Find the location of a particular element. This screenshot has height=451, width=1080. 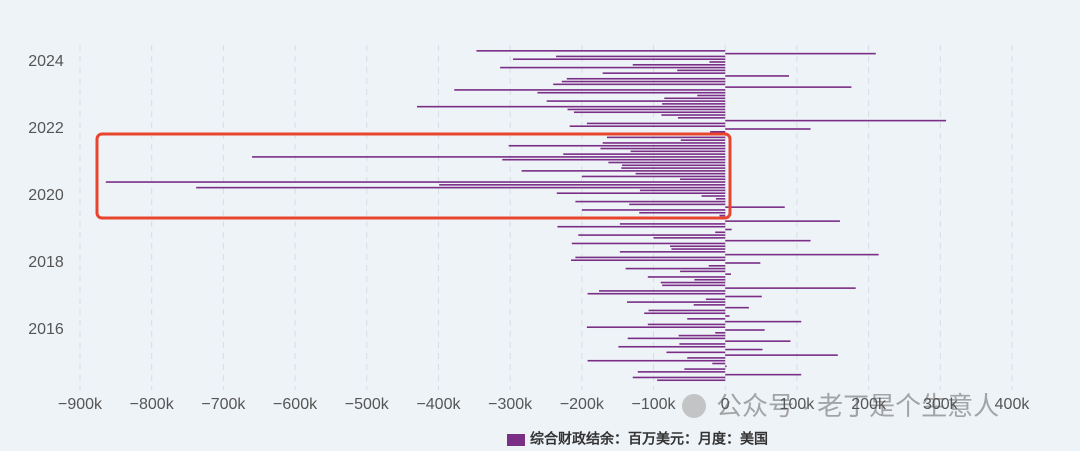

x-tick-label: 100k is located at coordinates (798, 404).